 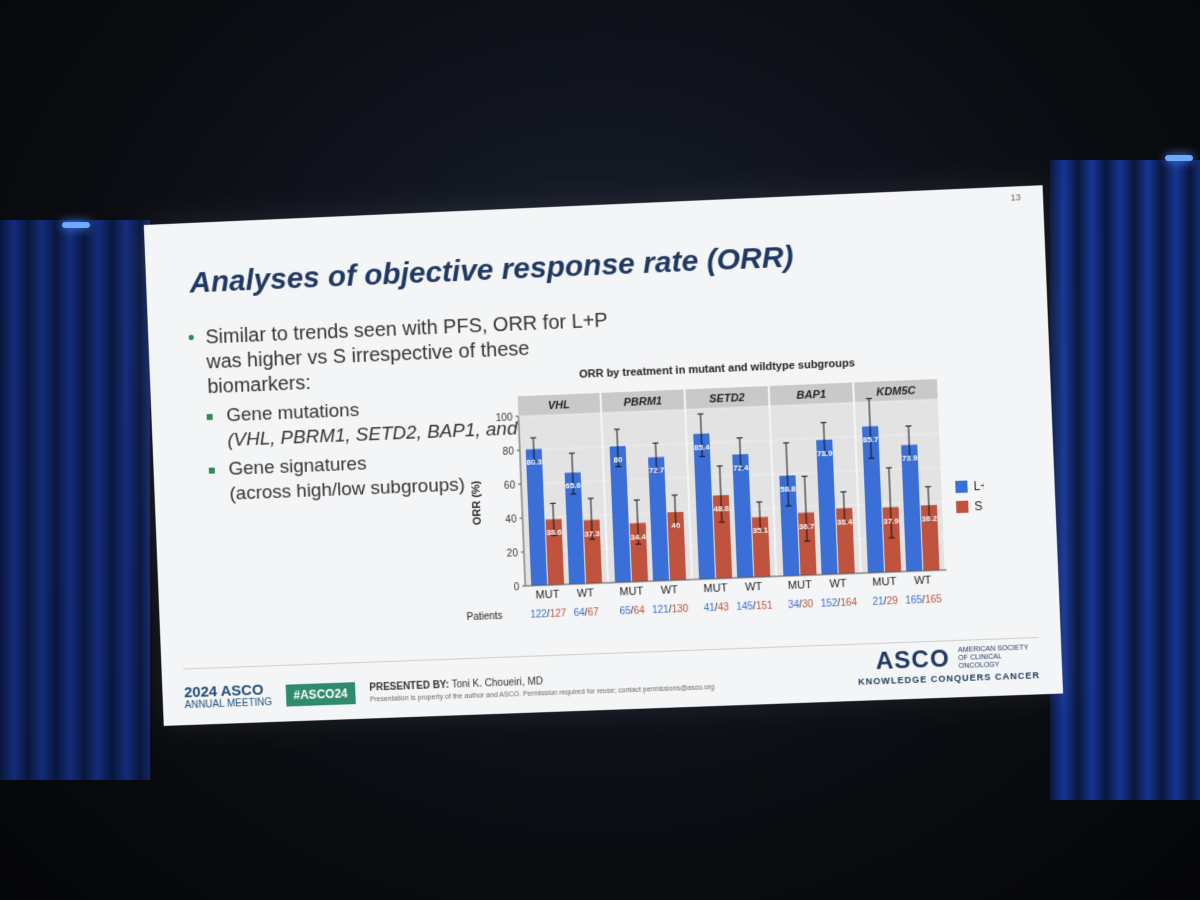 What do you see at coordinates (661, 610) in the screenshot?
I see `patients-lp: 121` at bounding box center [661, 610].